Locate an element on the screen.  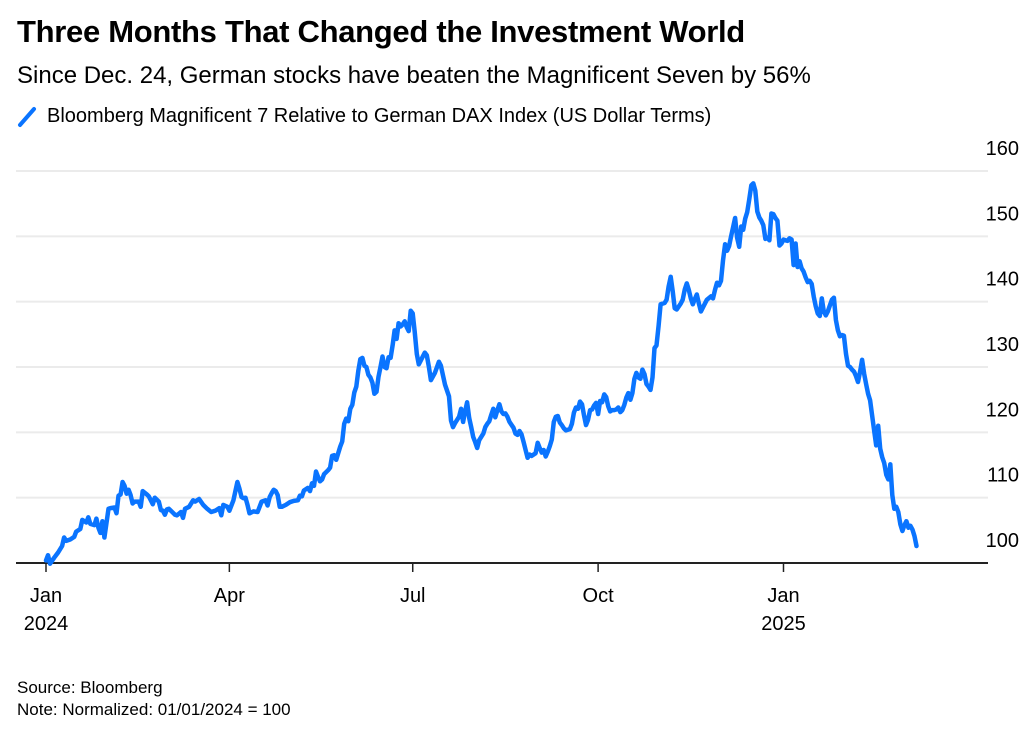
y-tick-label: 160 is located at coordinates (1002, 149).